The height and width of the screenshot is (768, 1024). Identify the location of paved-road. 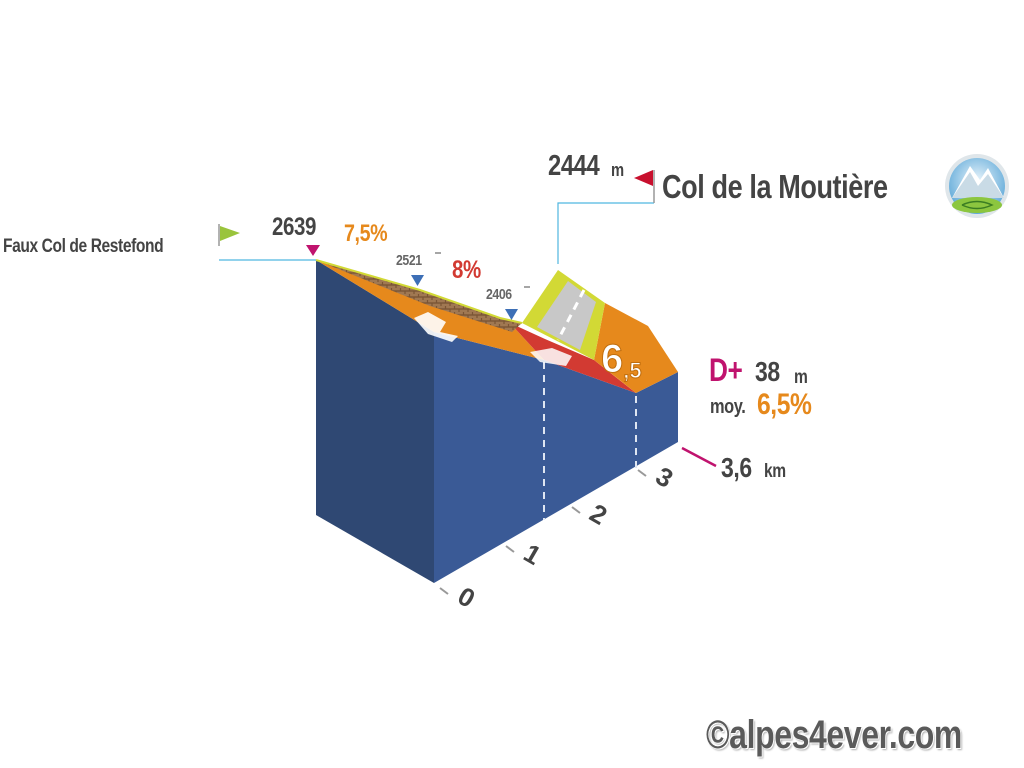
(566, 315).